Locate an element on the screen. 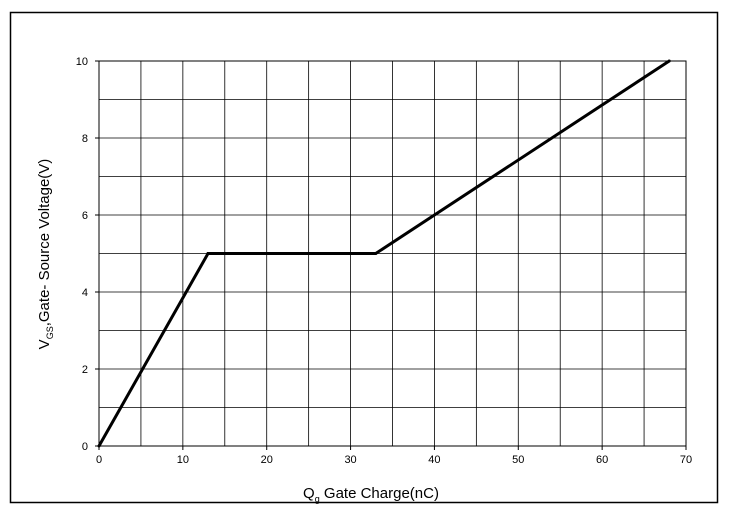 This screenshot has width=729, height=515. x-tick-label: 70 is located at coordinates (686, 460).